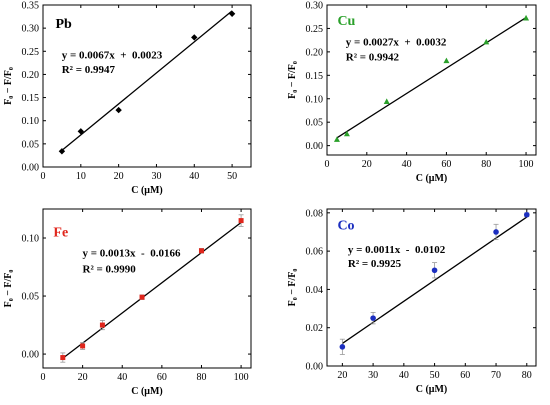 This screenshot has height=405, width=550. Describe the element at coordinates (373, 58) in the screenshot. I see `r-squared: R² = 0.9942` at that location.